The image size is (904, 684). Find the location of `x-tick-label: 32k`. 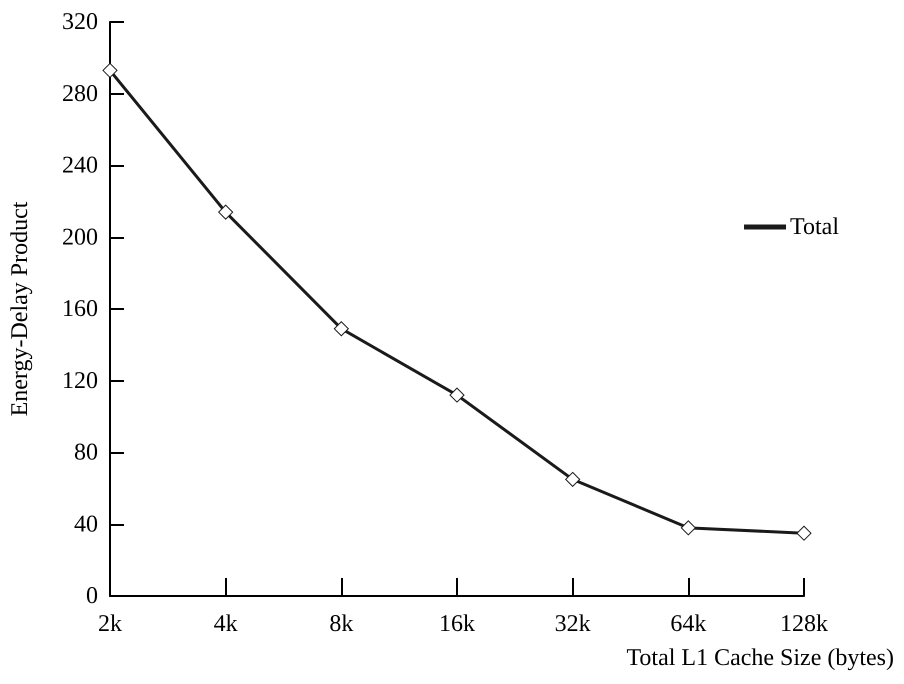

x-tick-label: 32k is located at coordinates (572, 624).